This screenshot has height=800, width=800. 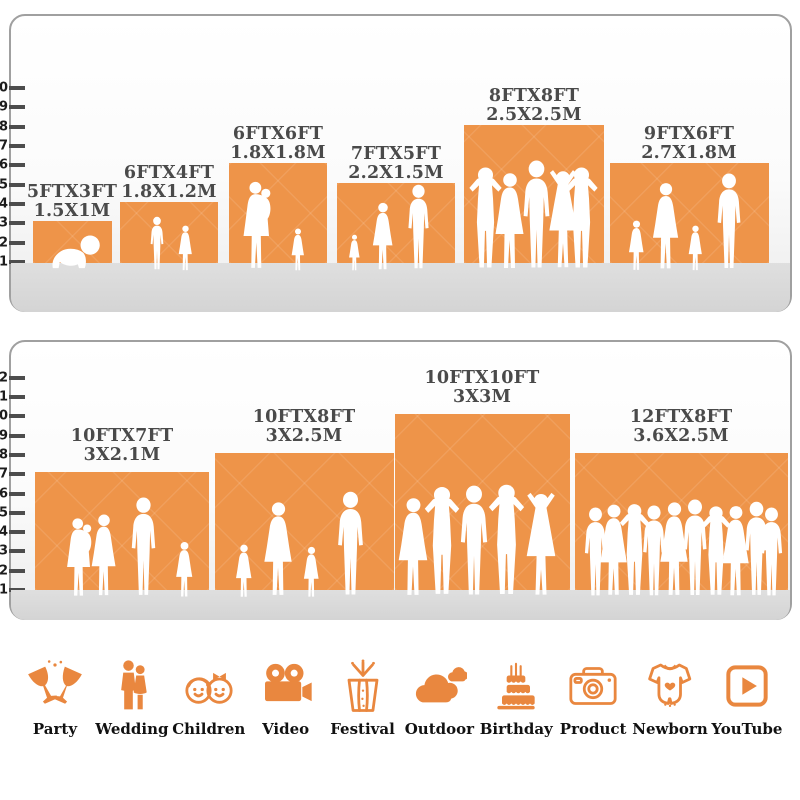 What do you see at coordinates (134, 685) in the screenshot?
I see `wedding-icon` at bounding box center [134, 685].